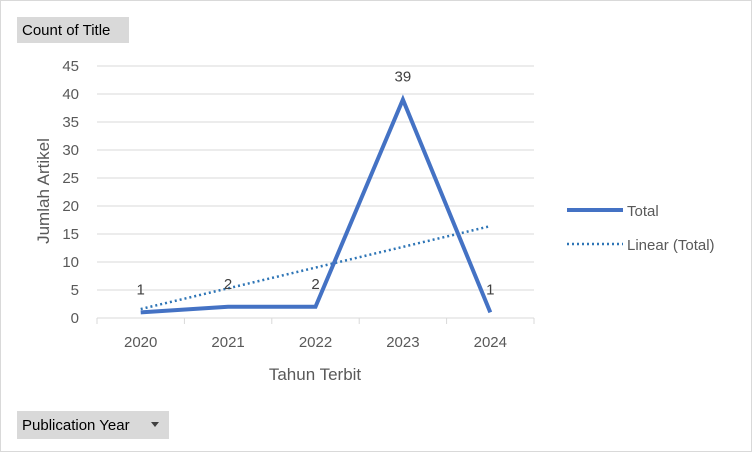 The height and width of the screenshot is (453, 752). What do you see at coordinates (70, 178) in the screenshot?
I see `y-tick-label: 25` at bounding box center [70, 178].